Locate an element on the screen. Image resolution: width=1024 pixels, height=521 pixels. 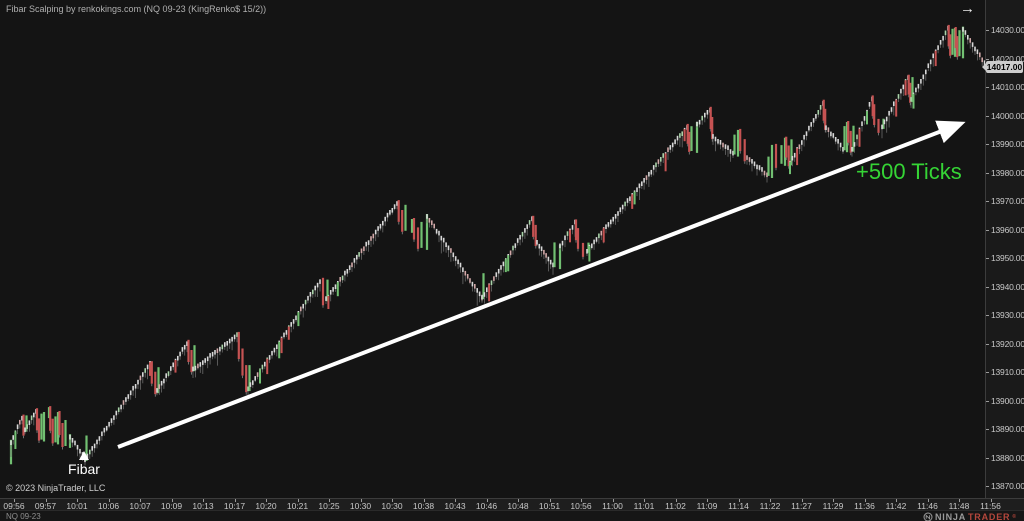
go-to-latest-arrow-icon: → is located at coordinates (967, 8).